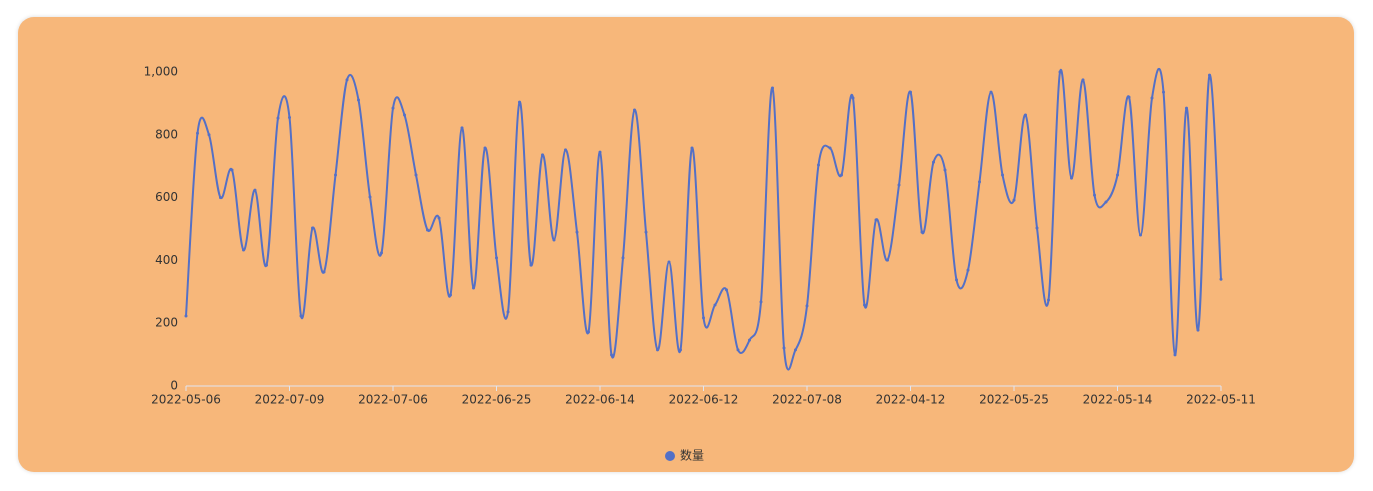  Describe the element at coordinates (497, 400) in the screenshot. I see `x-tick-label: 2022-06-25` at that location.